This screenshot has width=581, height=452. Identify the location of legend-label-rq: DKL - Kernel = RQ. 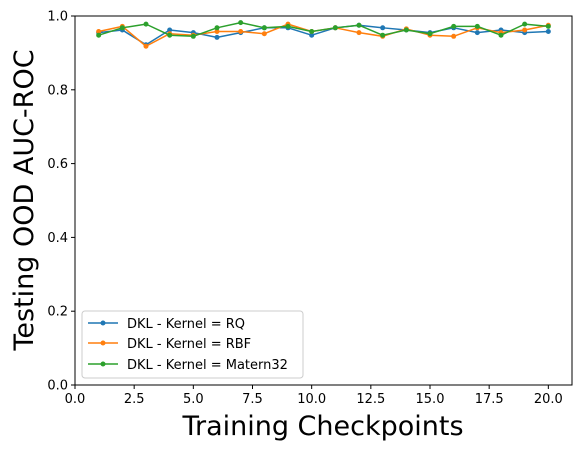
(186, 324).